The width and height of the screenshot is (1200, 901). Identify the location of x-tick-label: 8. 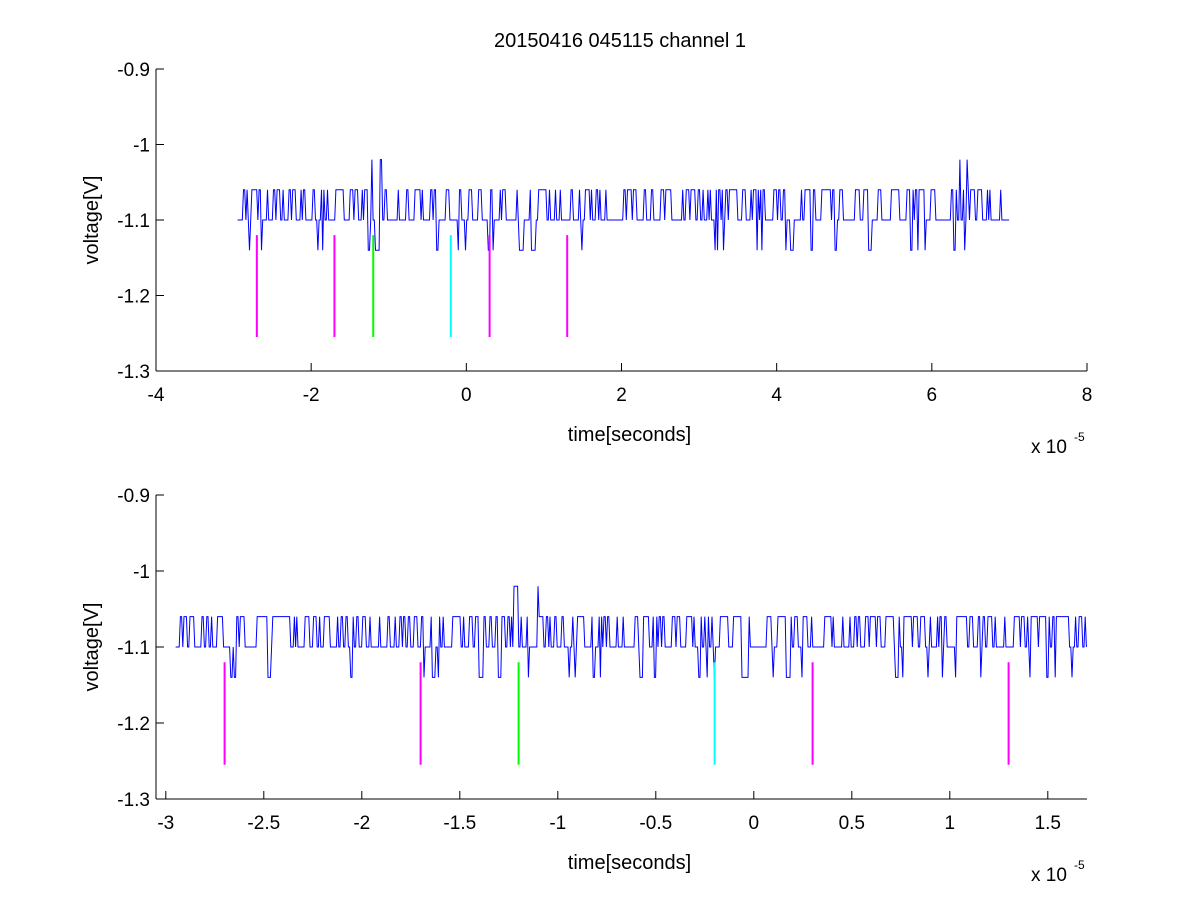
(1087, 395).